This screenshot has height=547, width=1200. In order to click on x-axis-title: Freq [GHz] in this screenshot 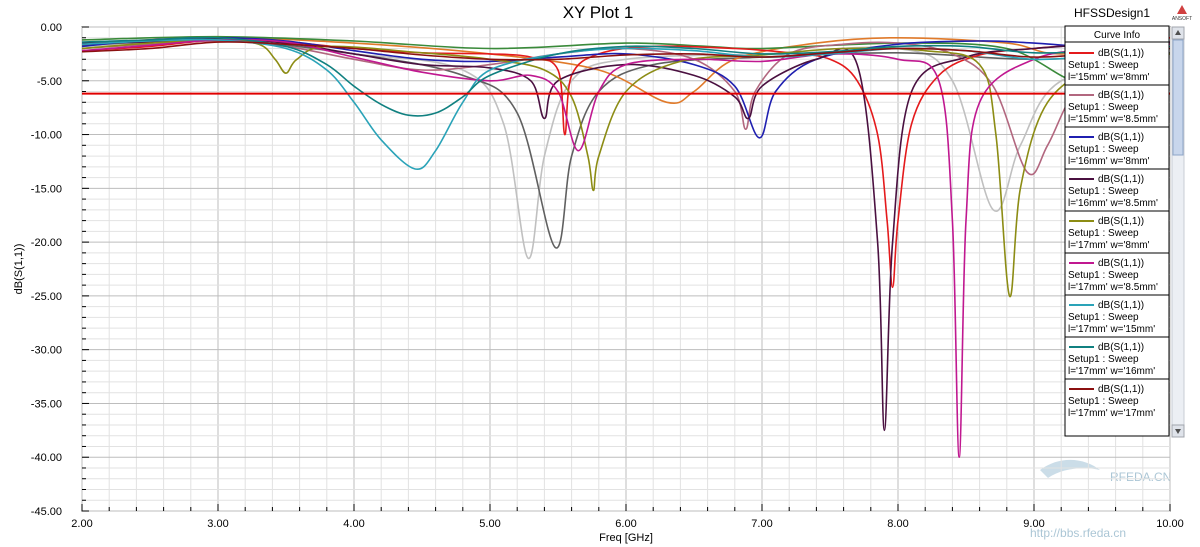, I will do `click(626, 538)`.